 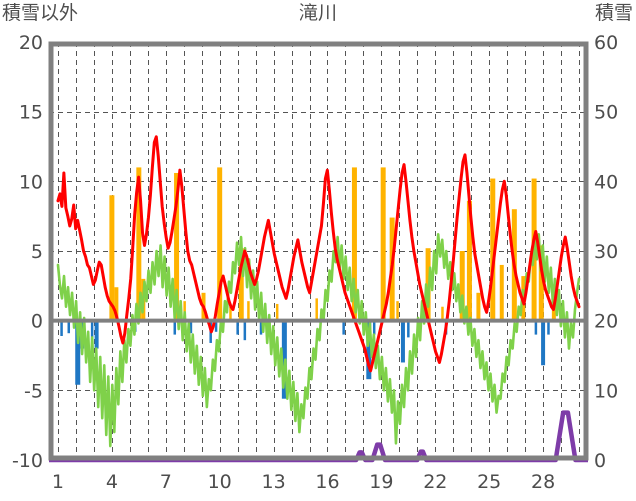 I want to click on svg-text: 15, so click(x=31, y=113).